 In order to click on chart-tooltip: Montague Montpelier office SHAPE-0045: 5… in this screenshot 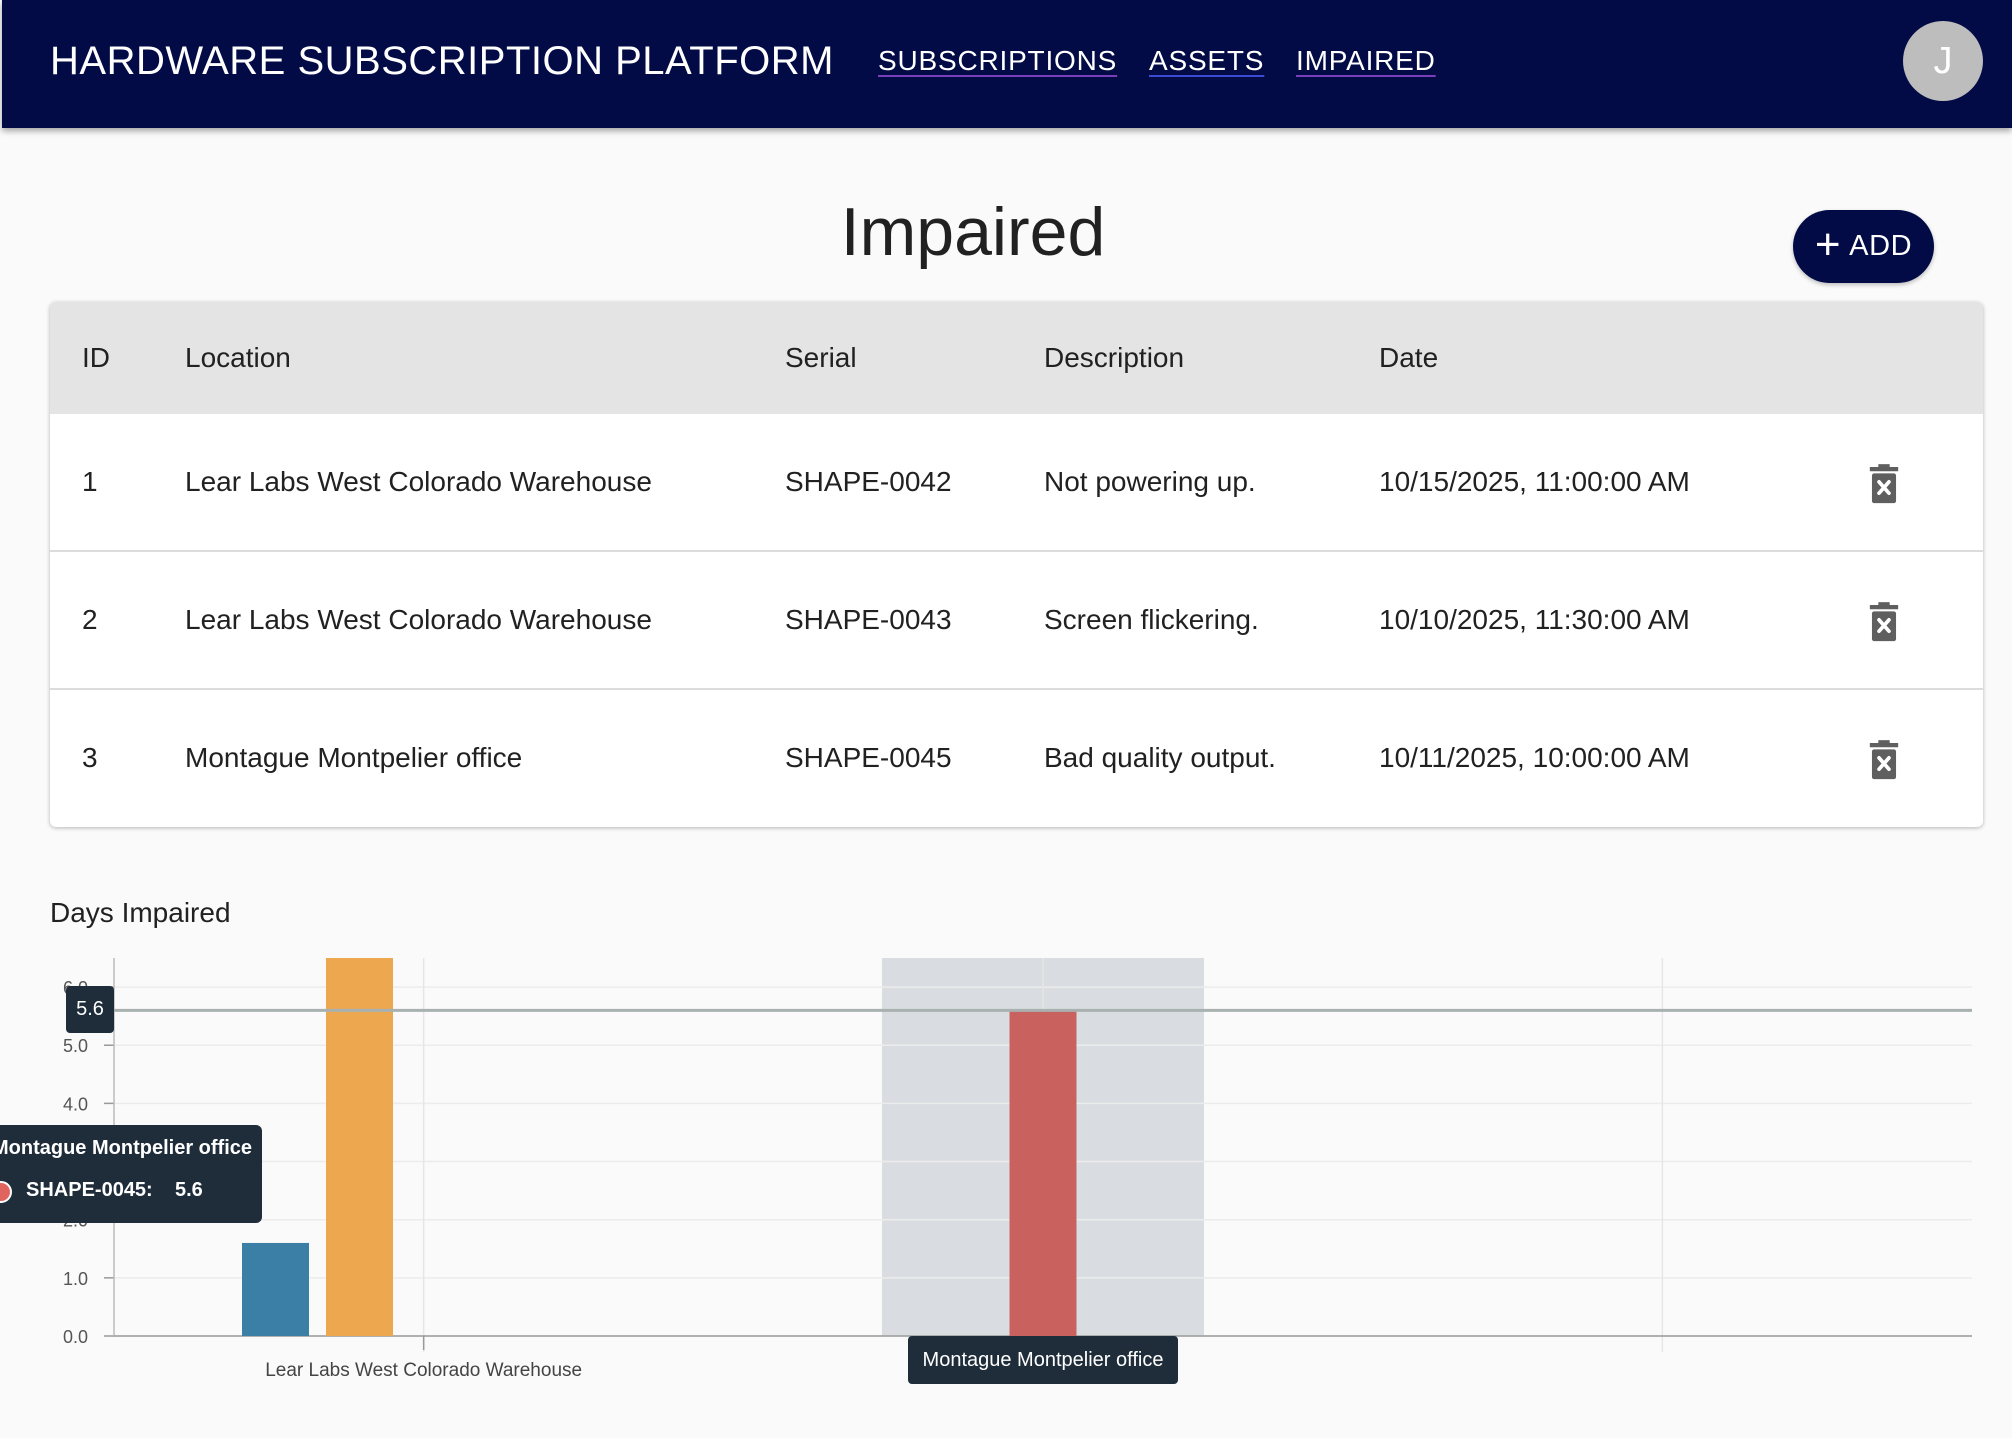, I will do `click(131, 1174)`.